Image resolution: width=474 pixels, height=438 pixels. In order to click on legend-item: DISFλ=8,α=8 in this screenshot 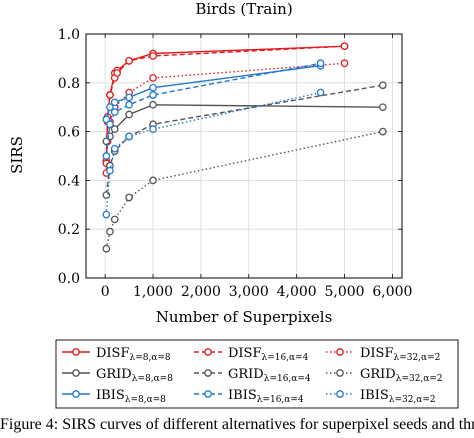, I will do `click(116, 354)`.